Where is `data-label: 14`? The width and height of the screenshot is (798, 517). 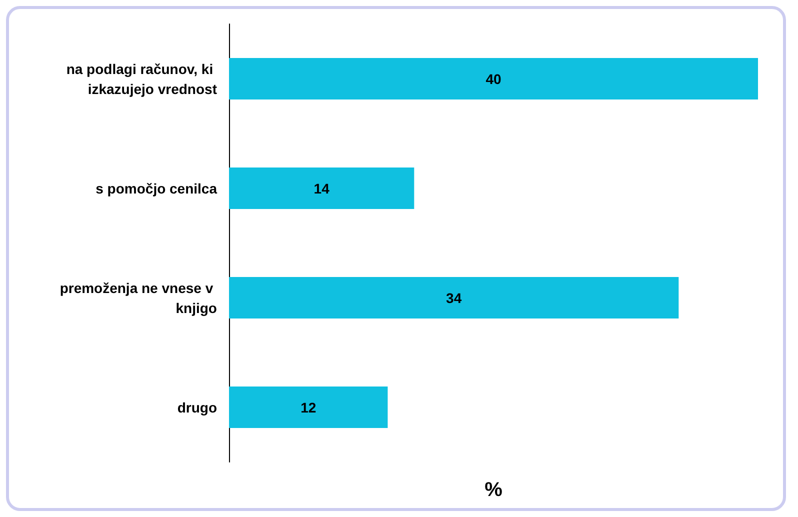
data-label: 14 is located at coordinates (322, 188).